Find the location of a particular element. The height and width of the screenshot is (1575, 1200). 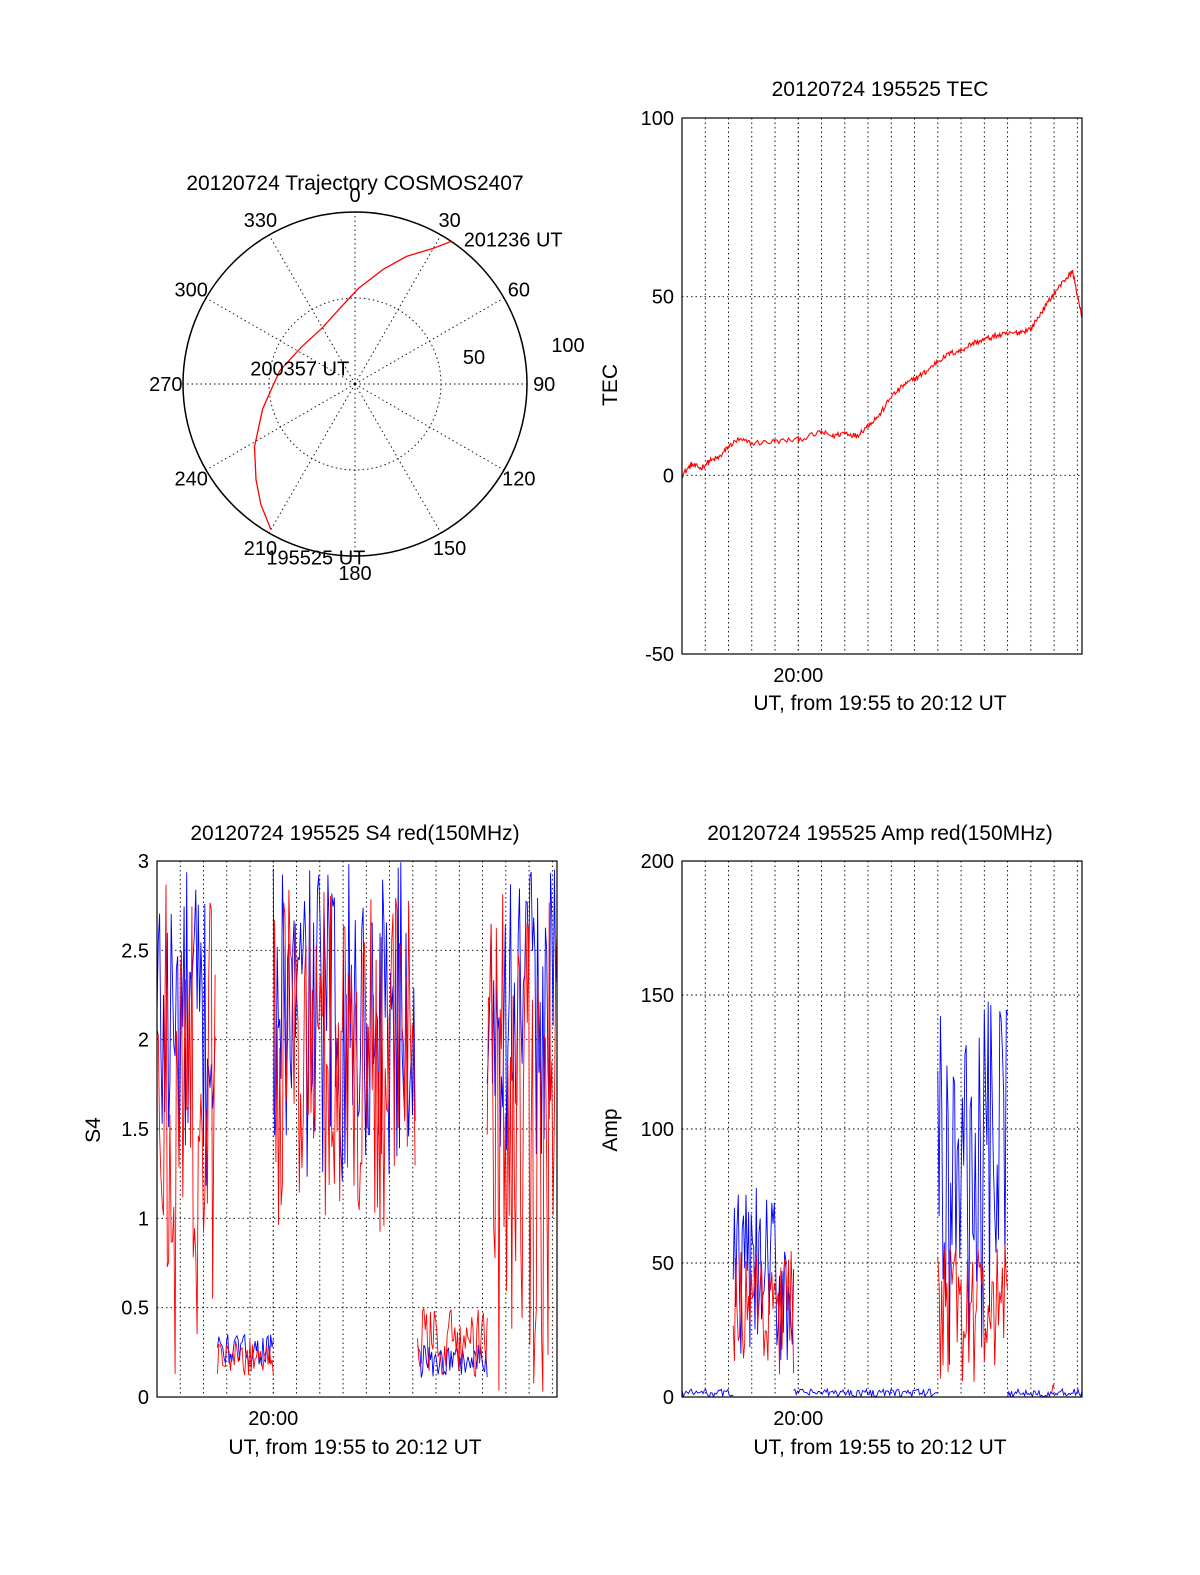

polar-angle-label: 120 is located at coordinates (518, 480).